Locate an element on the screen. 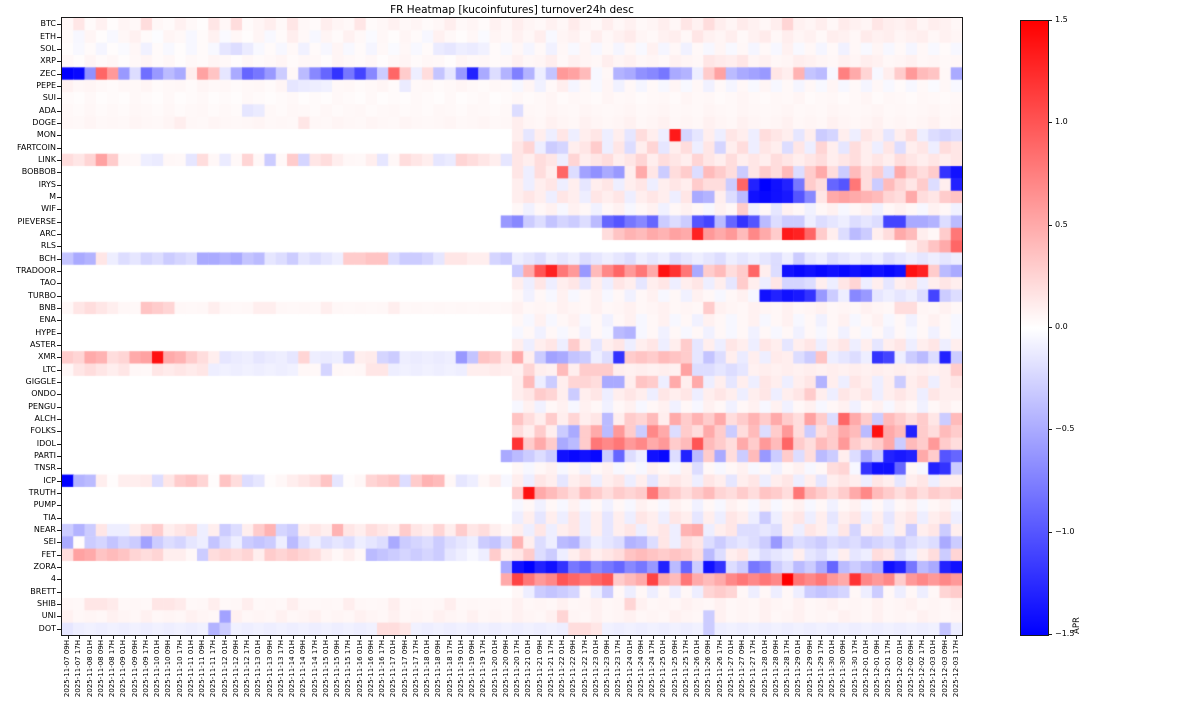 The width and height of the screenshot is (1200, 720). colorbar-tick-label: −1.0 is located at coordinates (1065, 531).